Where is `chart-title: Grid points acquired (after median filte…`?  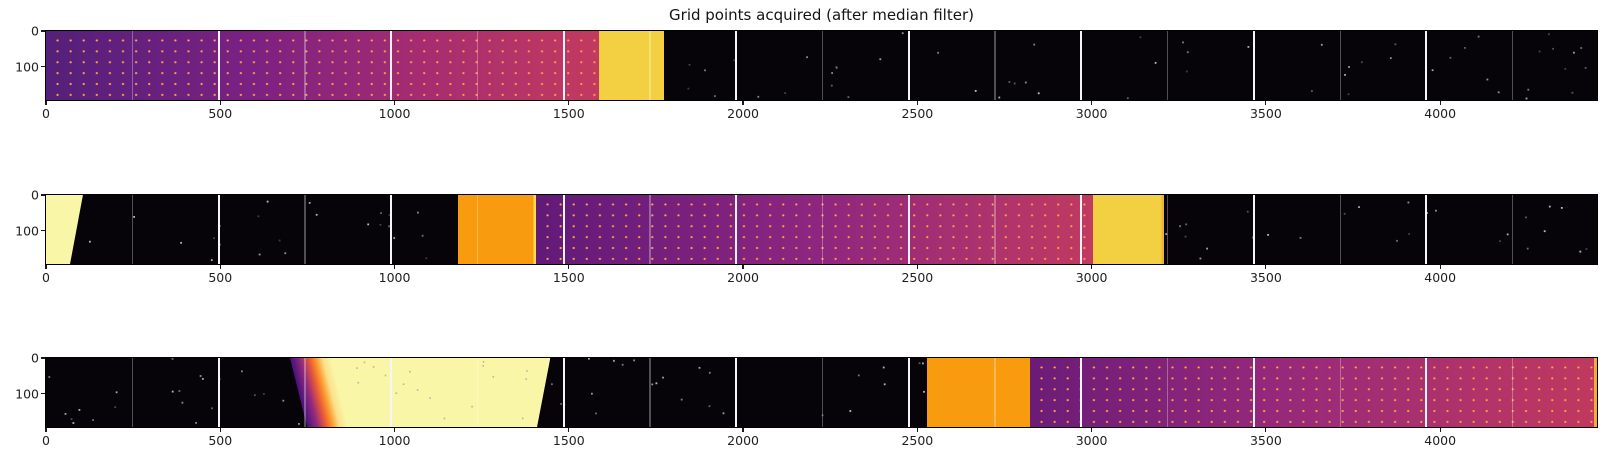
chart-title: Grid points acquired (after median filte… is located at coordinates (821, 15).